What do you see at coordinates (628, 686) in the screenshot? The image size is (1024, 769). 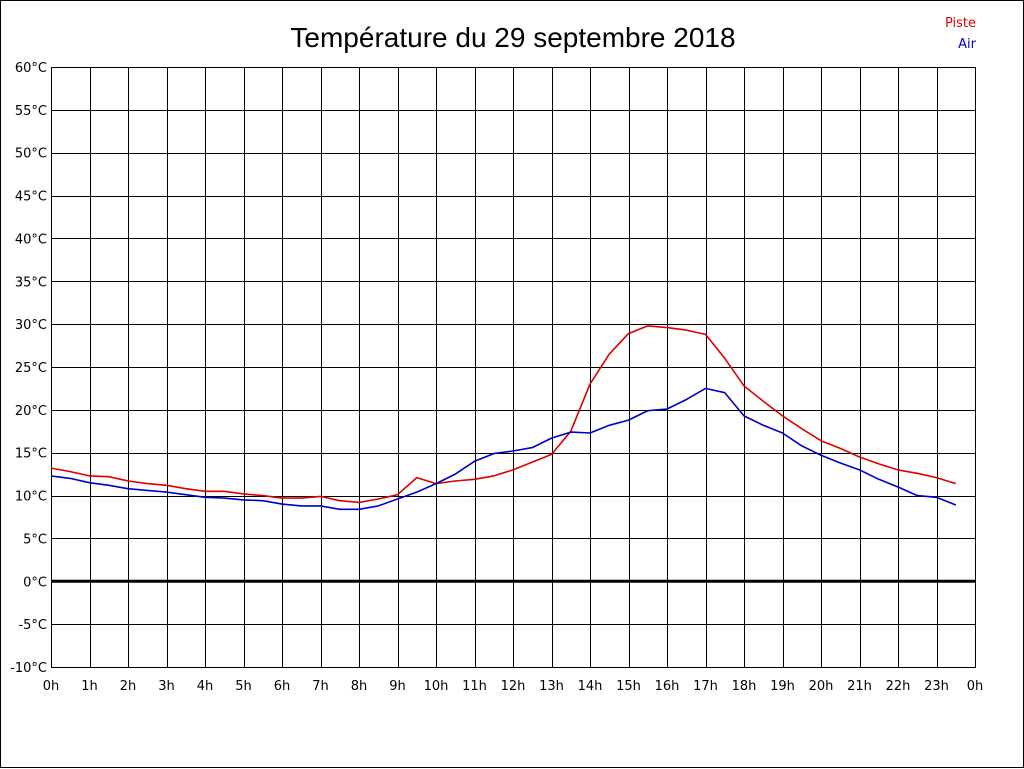 I see `x-tick-label: 15h` at bounding box center [628, 686].